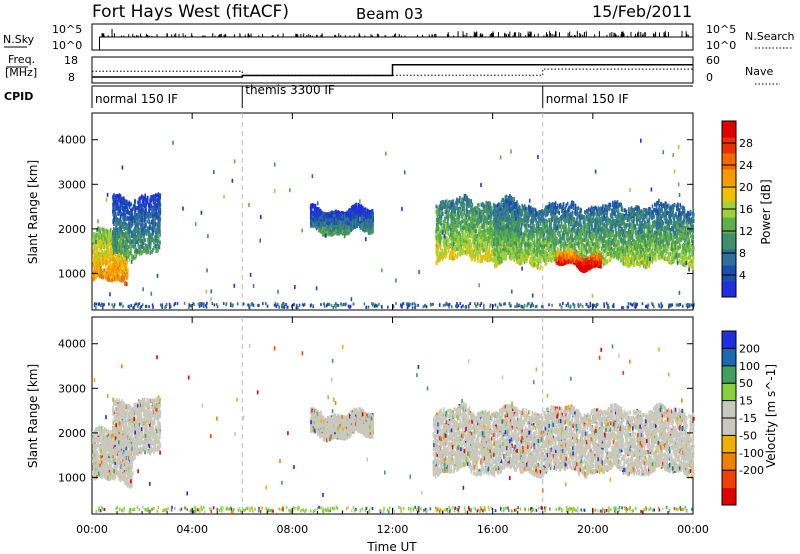 Image resolution: width=800 pixels, height=554 pixels. Describe the element at coordinates (713, 60) in the screenshot. I see `nave-tick-high: 60` at that location.